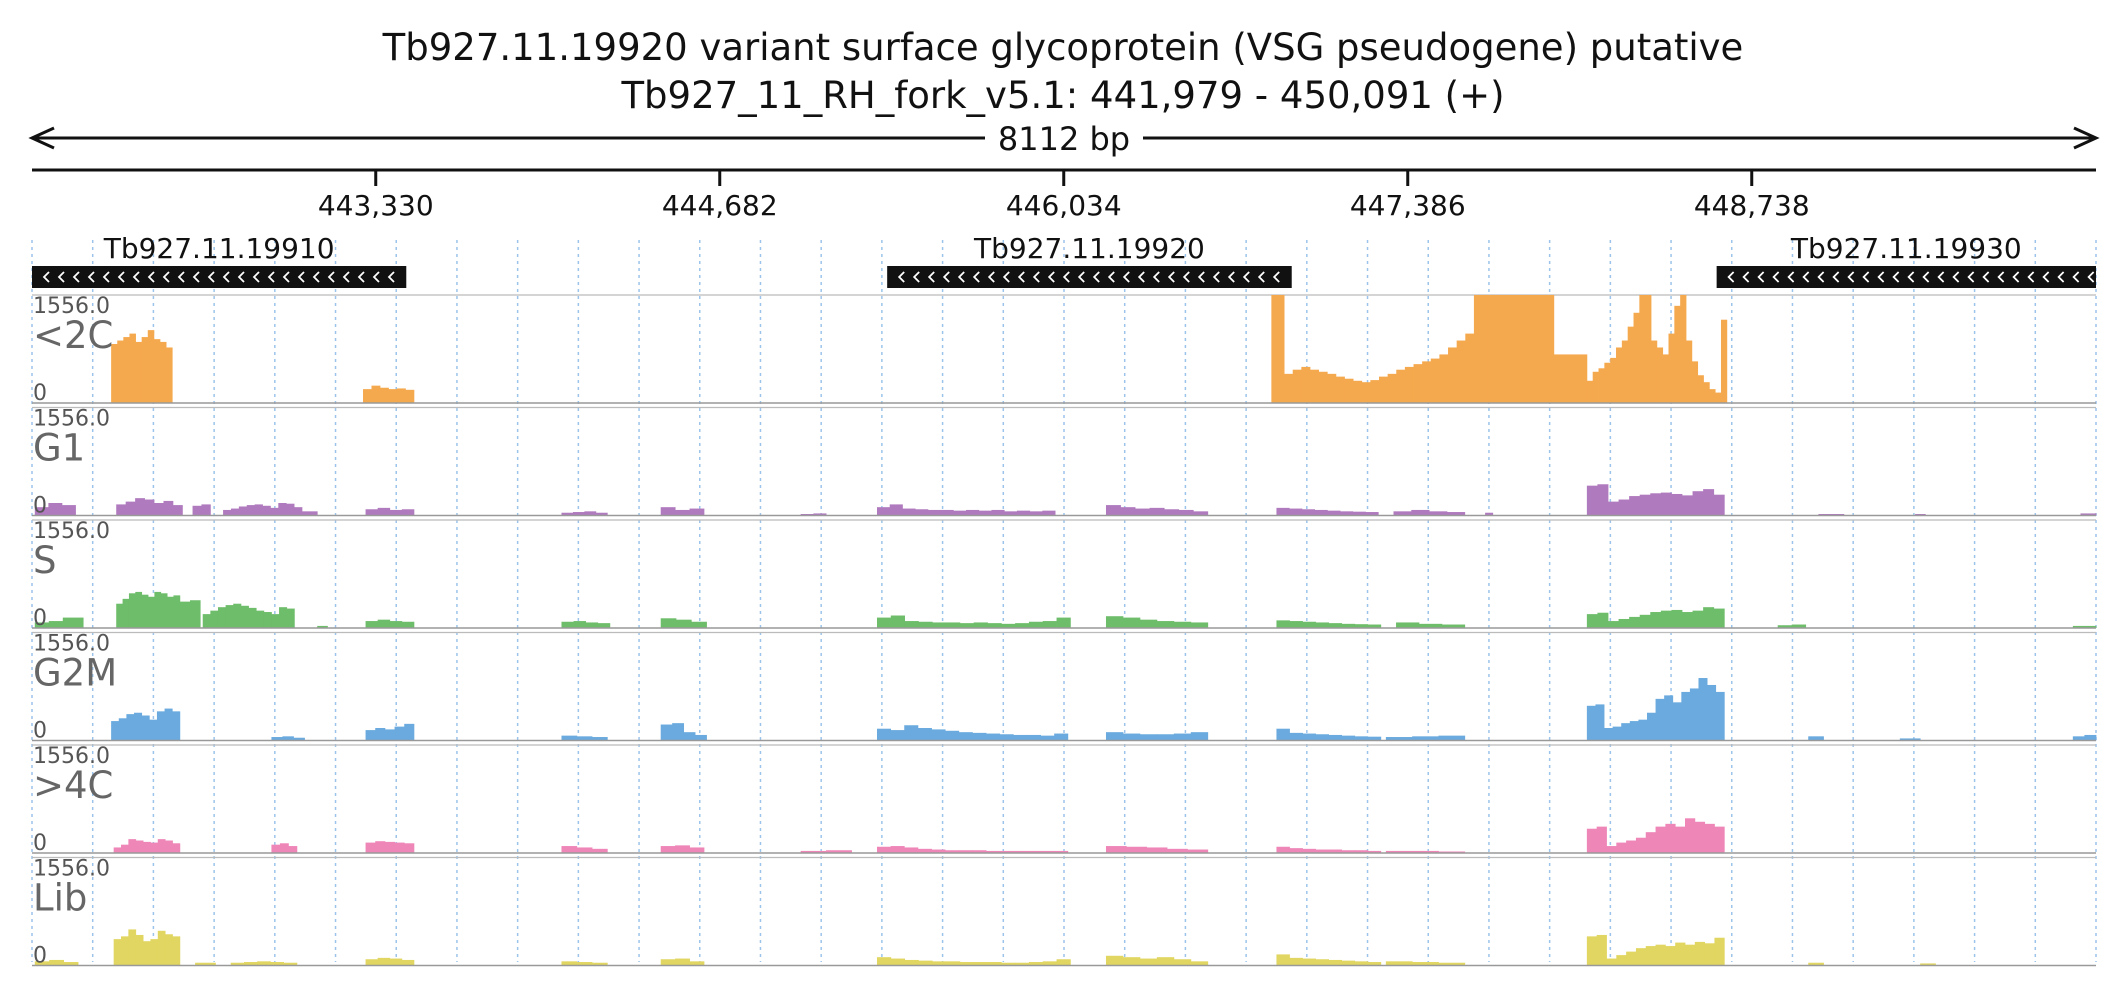 This screenshot has width=2126, height=1005. What do you see at coordinates (1064, 139) in the screenshot?
I see `span-label: 8112 bp` at bounding box center [1064, 139].